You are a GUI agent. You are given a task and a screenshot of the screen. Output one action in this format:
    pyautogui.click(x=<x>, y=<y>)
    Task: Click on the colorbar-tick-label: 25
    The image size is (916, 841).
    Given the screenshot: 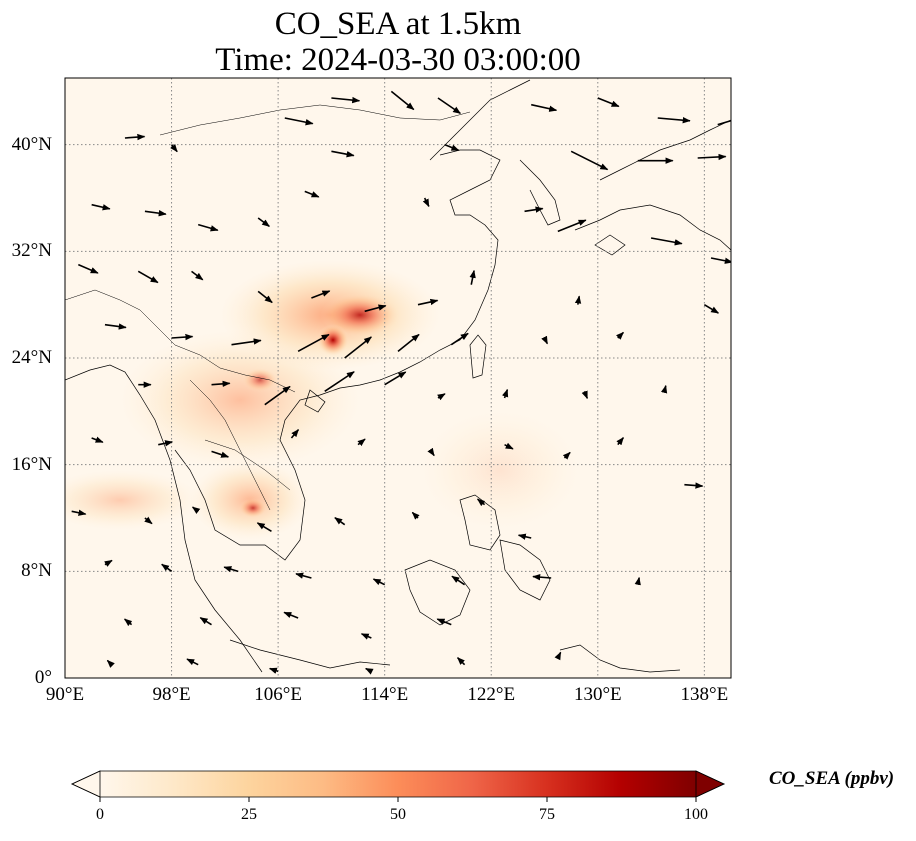 What is the action you would take?
    pyautogui.click(x=249, y=814)
    